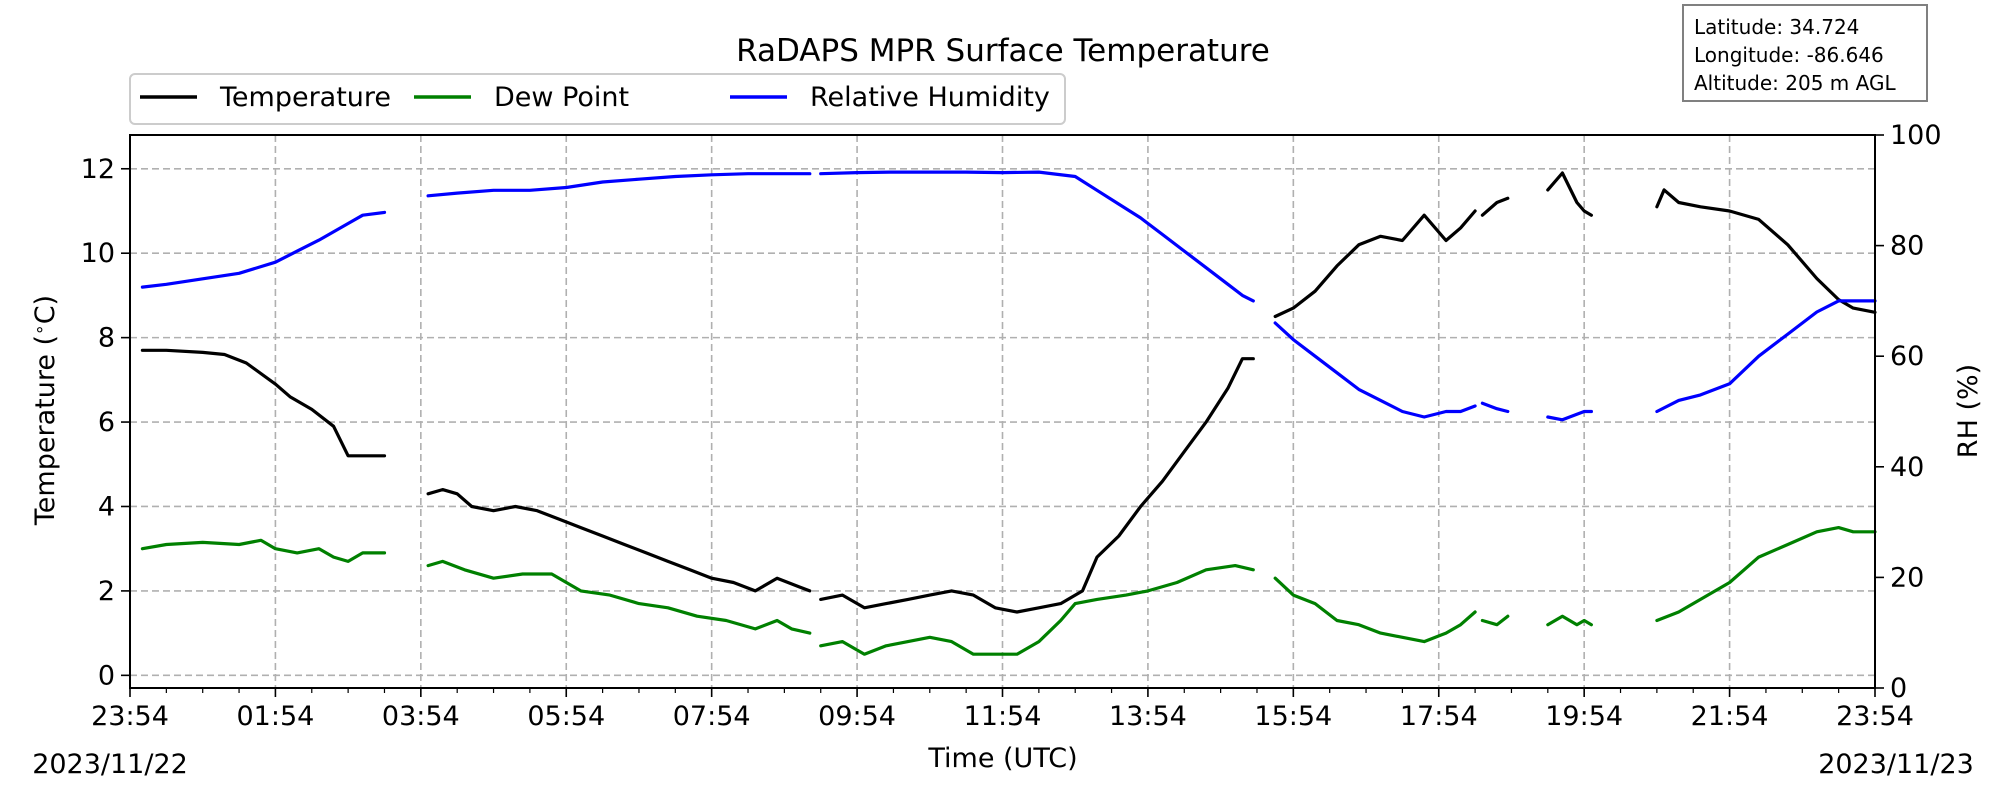  What do you see at coordinates (106, 591) in the screenshot?
I see `y-tick-label: 2` at bounding box center [106, 591].